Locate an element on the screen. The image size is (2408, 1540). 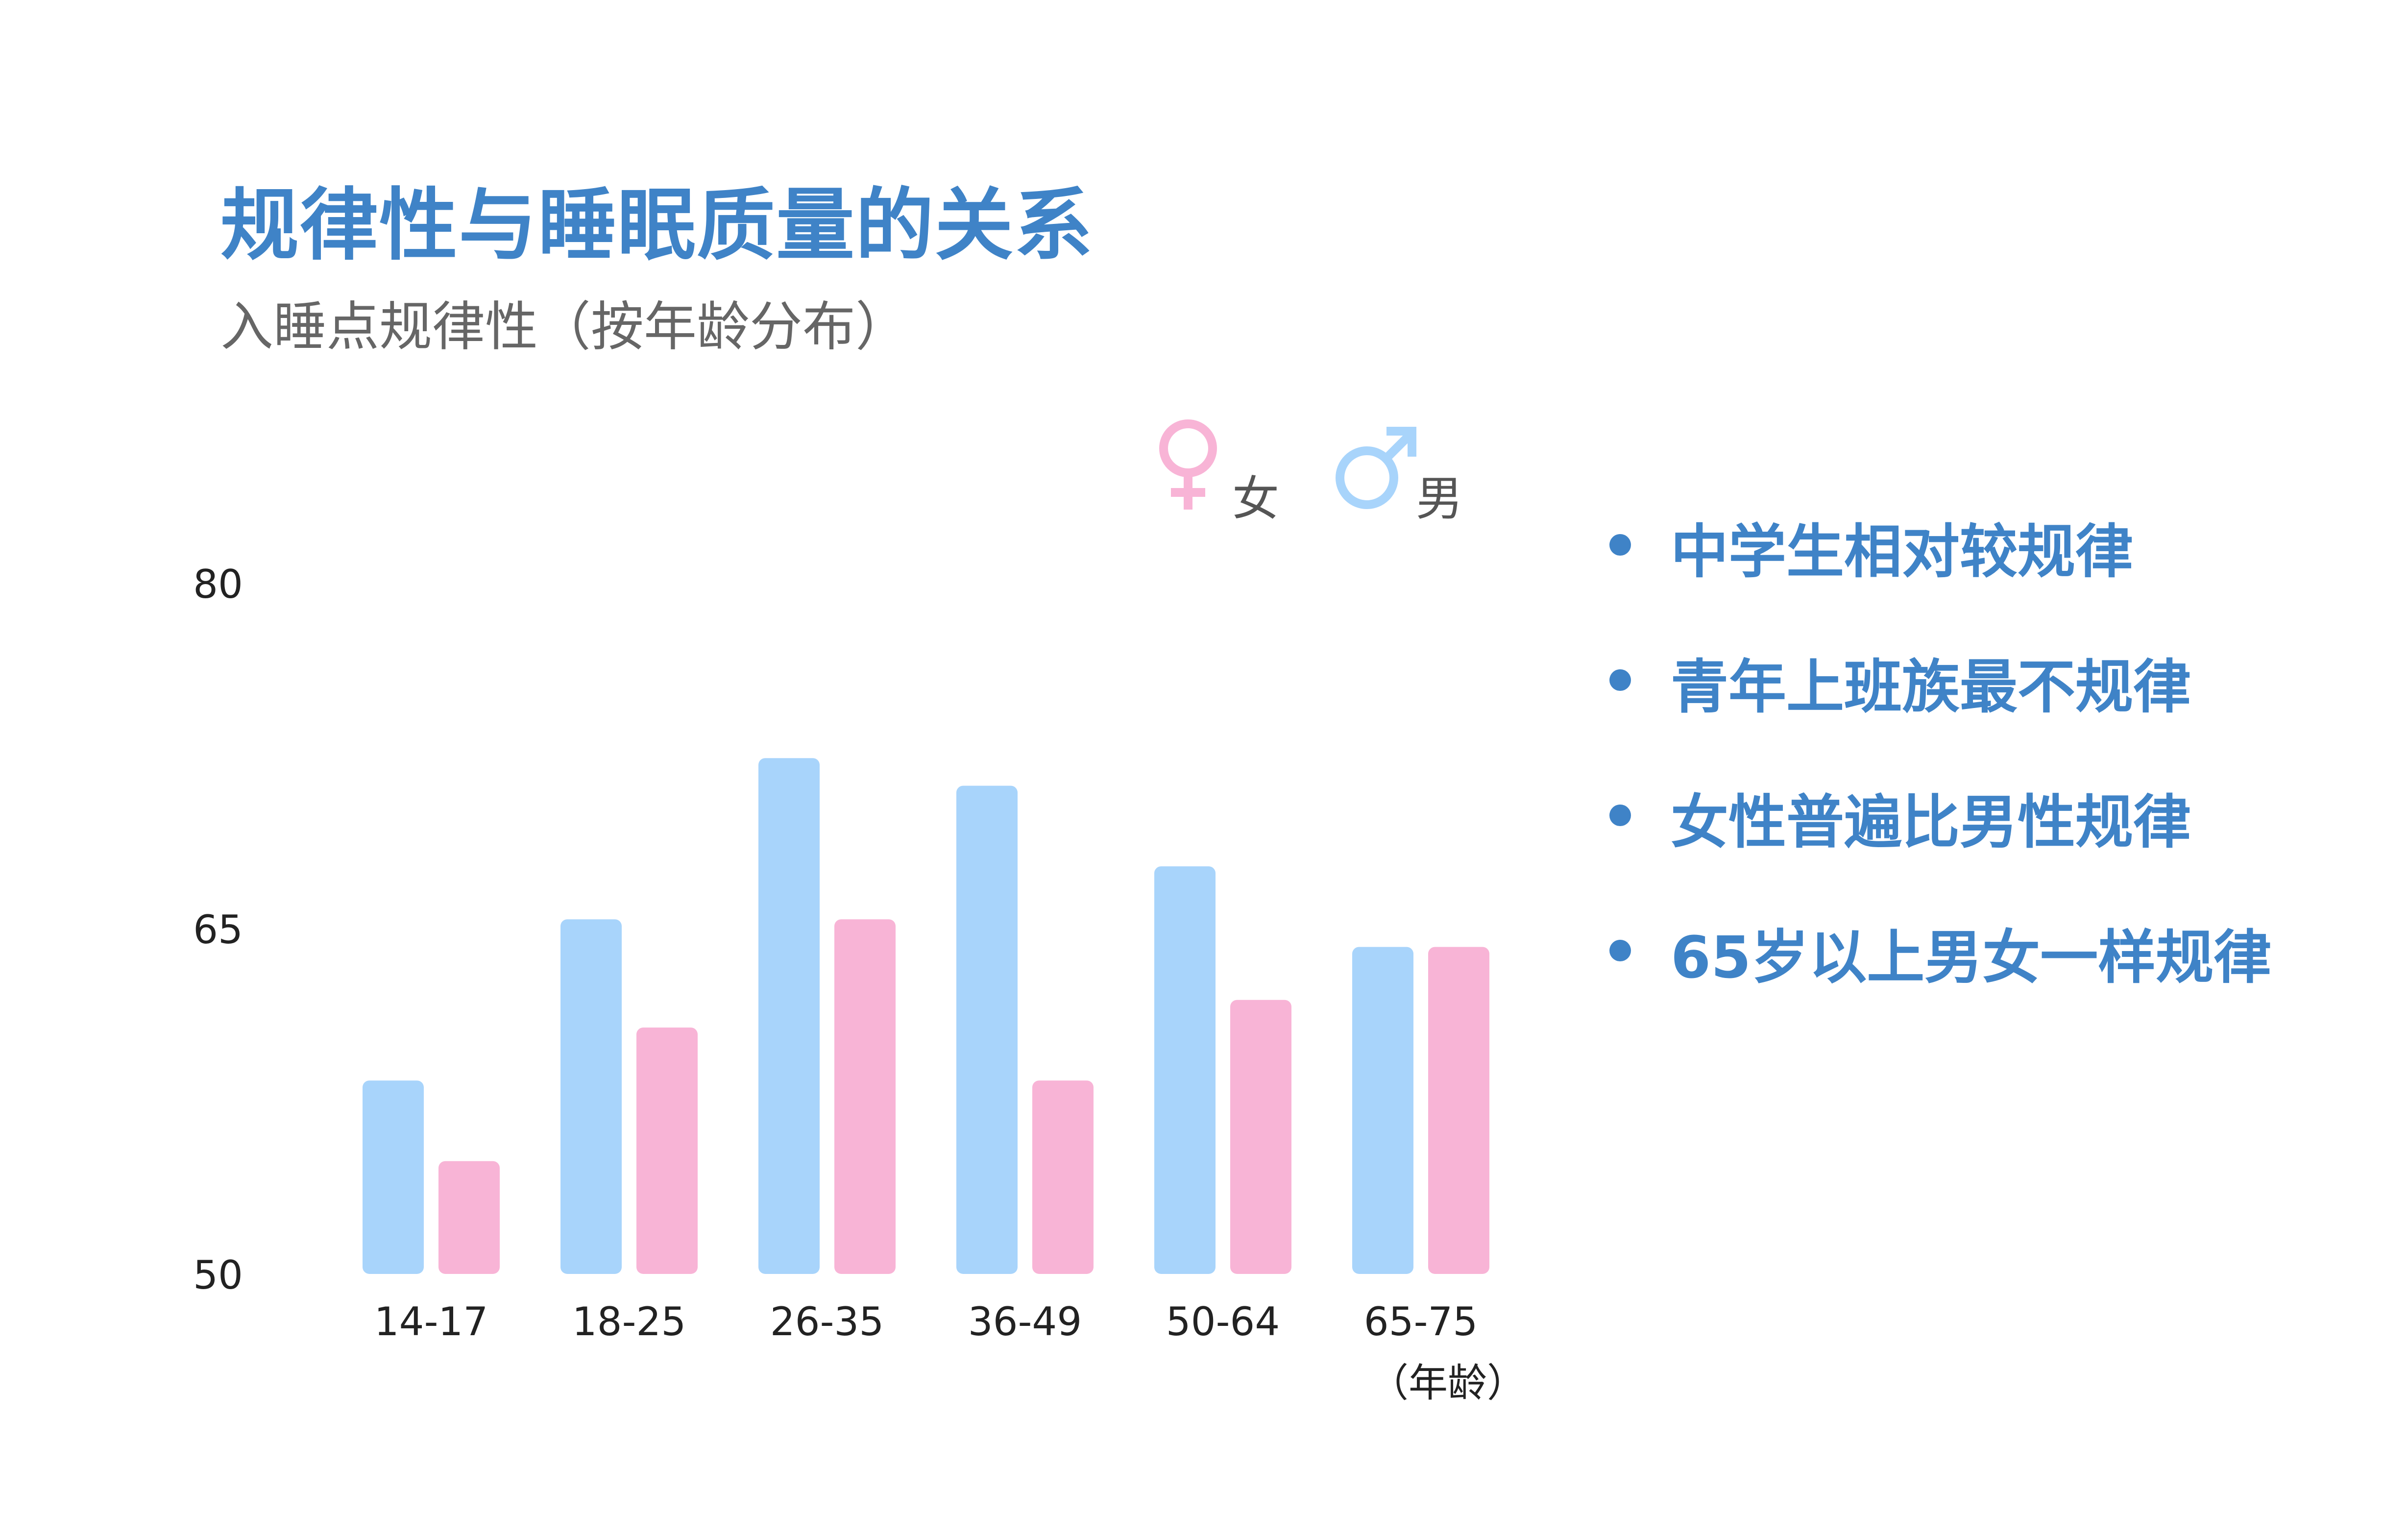
takeaway-text: 青年上班族最不规律 is located at coordinates (1931, 687).